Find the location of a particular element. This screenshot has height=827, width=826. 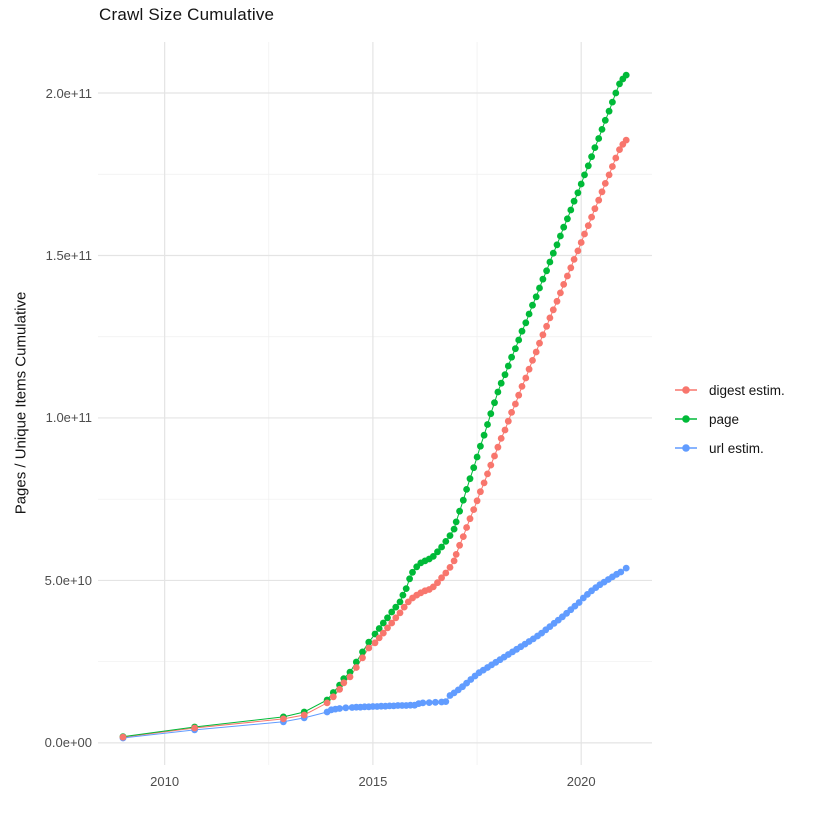

legend-item-label: url estim. is located at coordinates (736, 448).